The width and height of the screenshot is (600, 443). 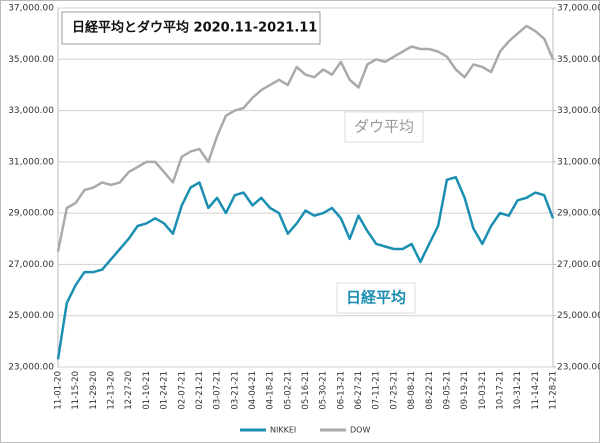 What do you see at coordinates (306, 390) in the screenshot?
I see `x-tick-label: 05-16-21` at bounding box center [306, 390].